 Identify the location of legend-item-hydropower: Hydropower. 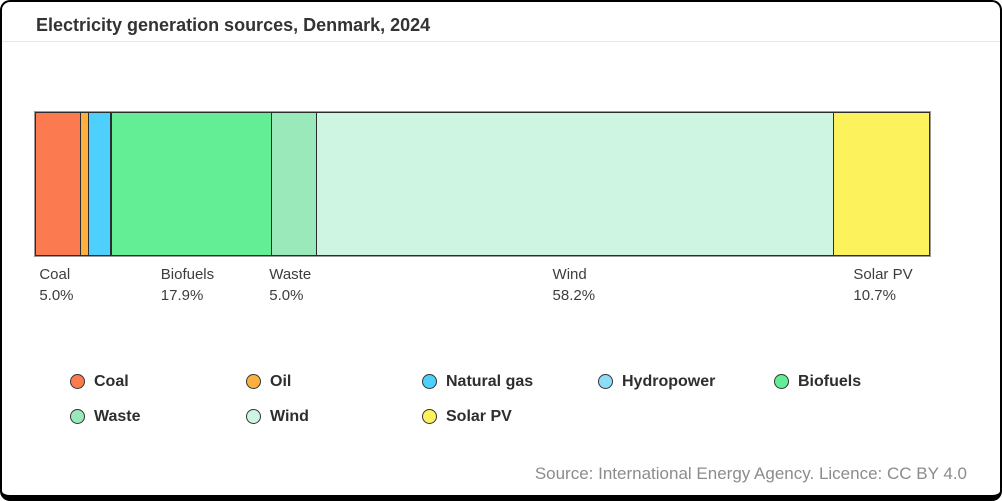
(686, 381).